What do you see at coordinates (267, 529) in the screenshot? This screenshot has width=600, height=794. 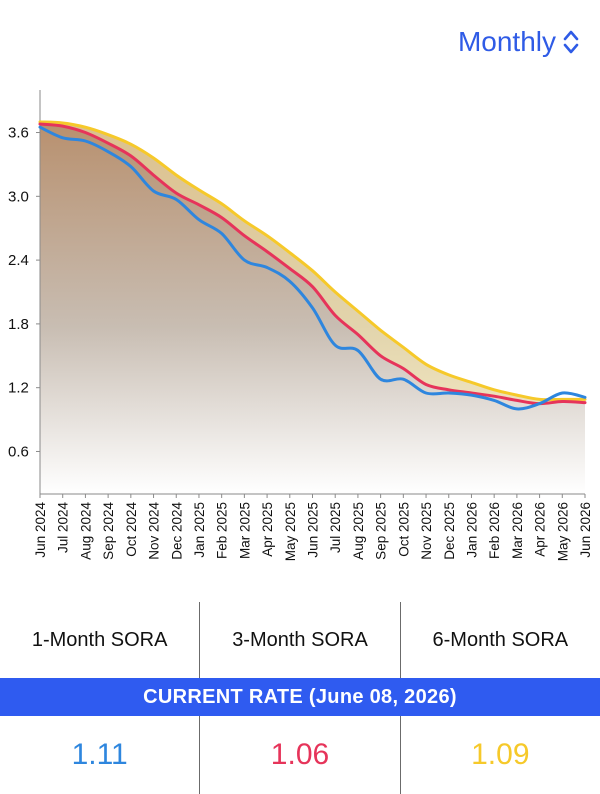 I see `x-tick-label: Apr 2025` at bounding box center [267, 529].